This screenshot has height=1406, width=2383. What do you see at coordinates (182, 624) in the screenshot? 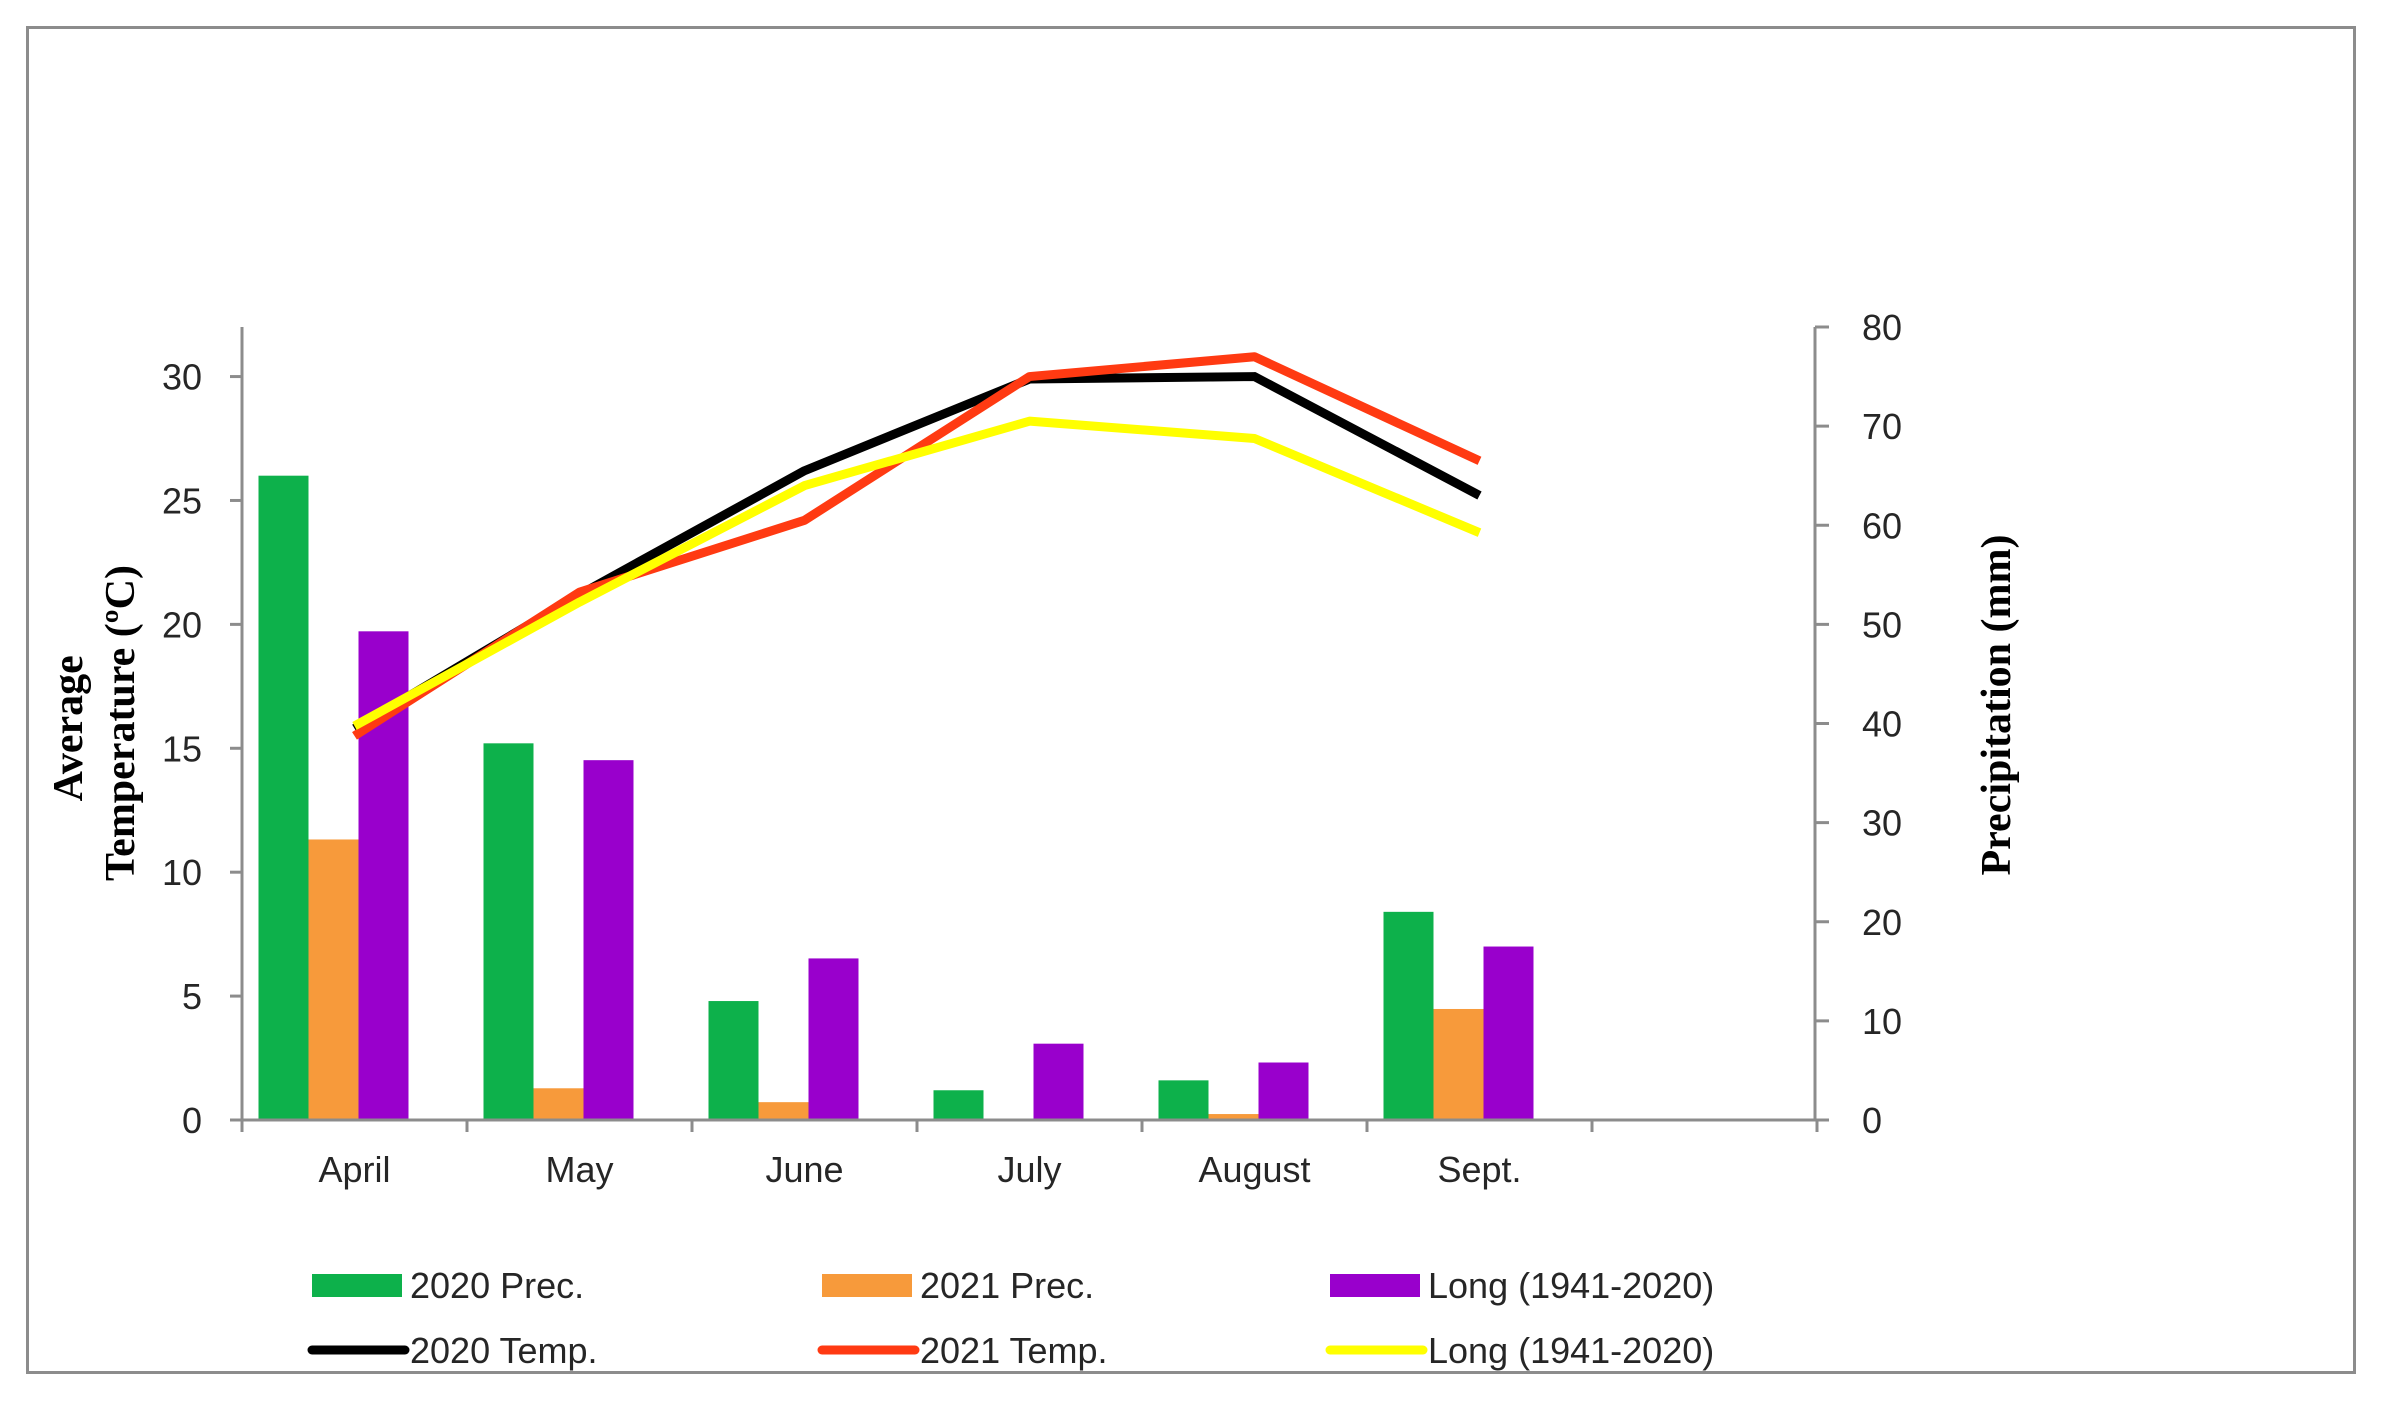
I see `left-tick-label-20: 20` at bounding box center [182, 624].